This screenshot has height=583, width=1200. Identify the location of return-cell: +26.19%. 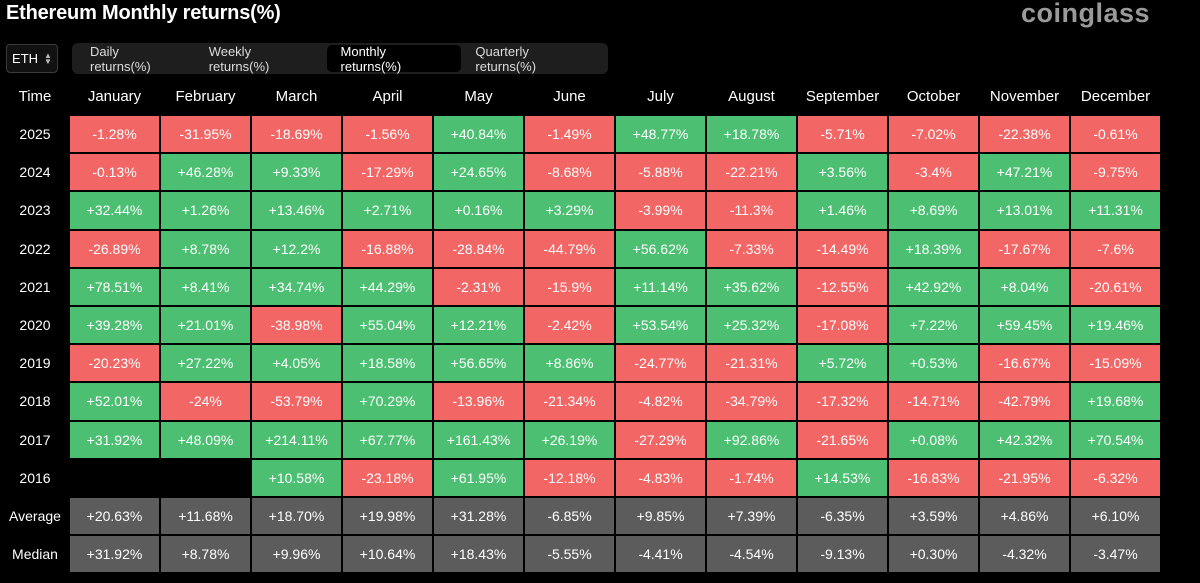
(569, 439).